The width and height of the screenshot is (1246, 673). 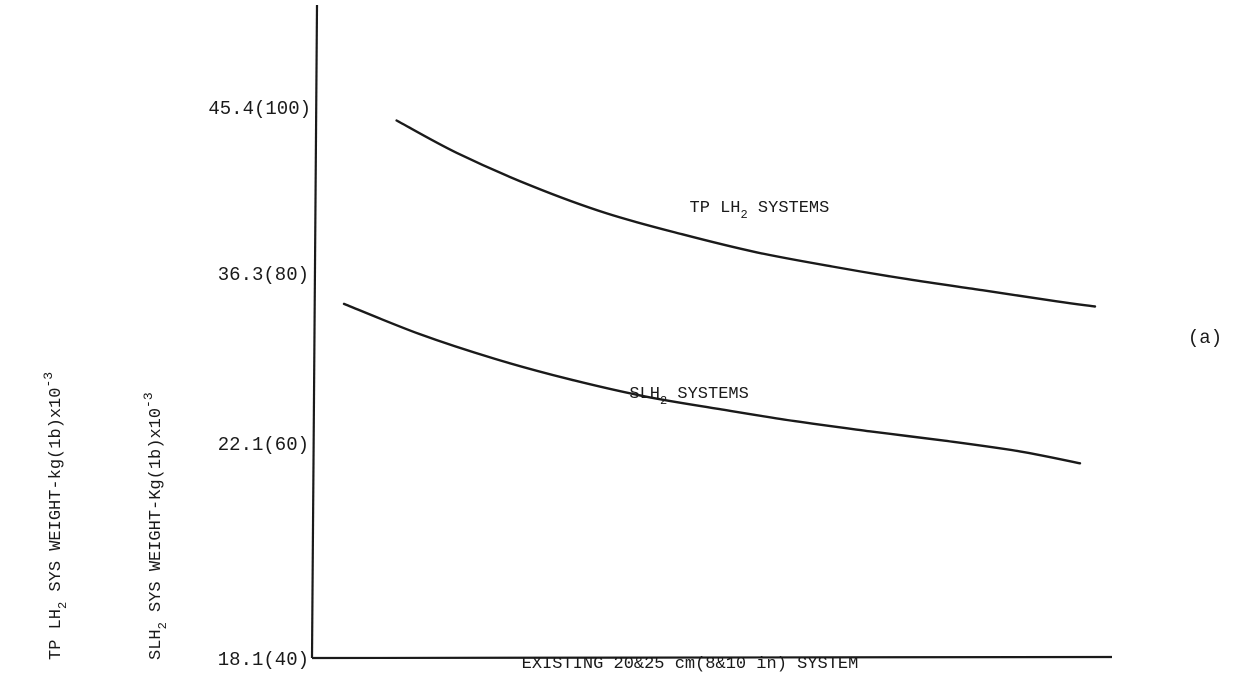 What do you see at coordinates (156, 644) in the screenshot?
I see `y-label-inner-pre: SLH` at bounding box center [156, 644].